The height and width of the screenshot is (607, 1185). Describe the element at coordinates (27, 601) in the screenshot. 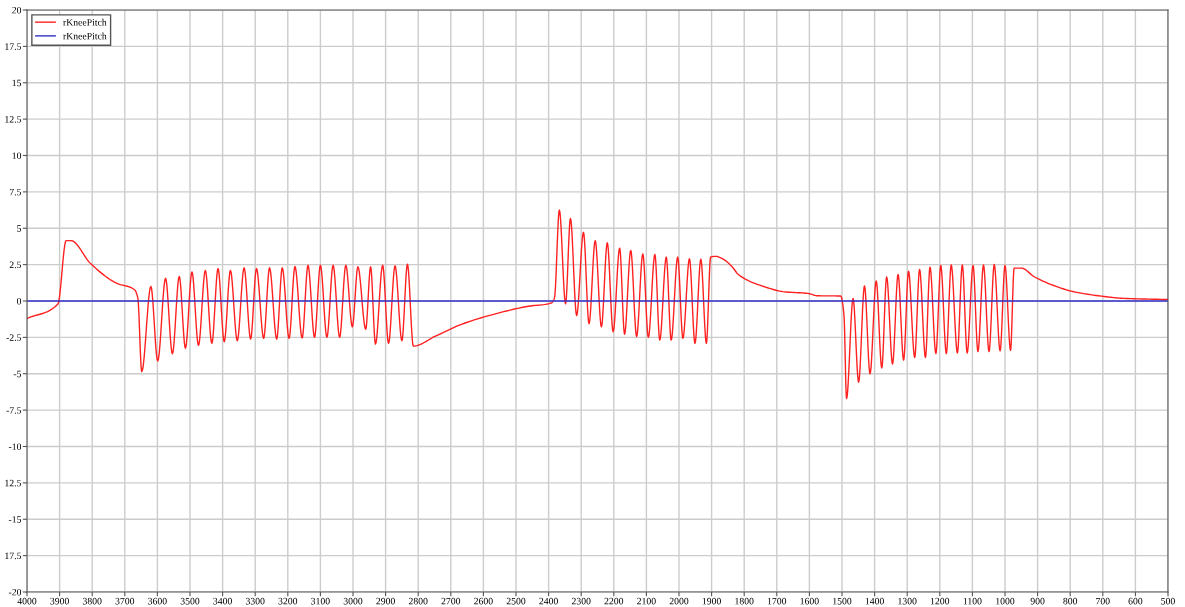

I see `x-tick-label: 4000` at that location.